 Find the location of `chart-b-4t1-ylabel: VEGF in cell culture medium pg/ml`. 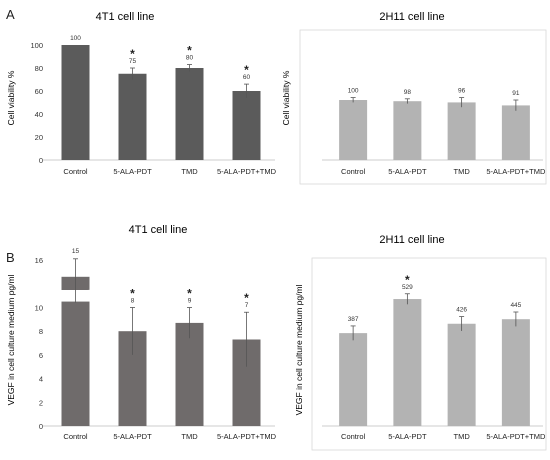

chart-b-4t1-ylabel: VEGF in cell culture medium pg/ml is located at coordinates (11, 339).